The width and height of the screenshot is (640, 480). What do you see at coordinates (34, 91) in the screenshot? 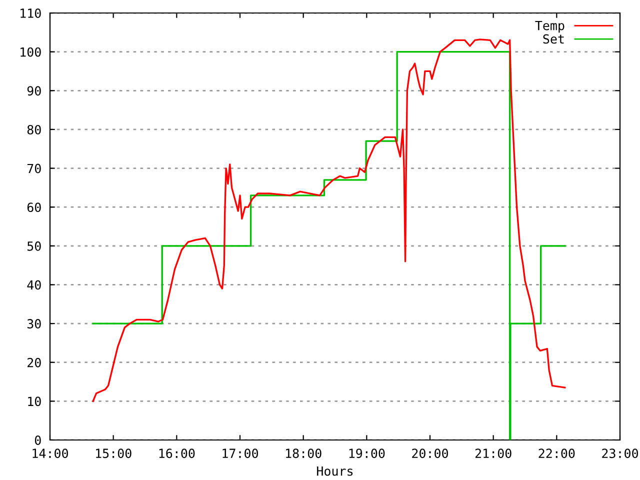
I see `y-tick-label: 90` at bounding box center [34, 91].